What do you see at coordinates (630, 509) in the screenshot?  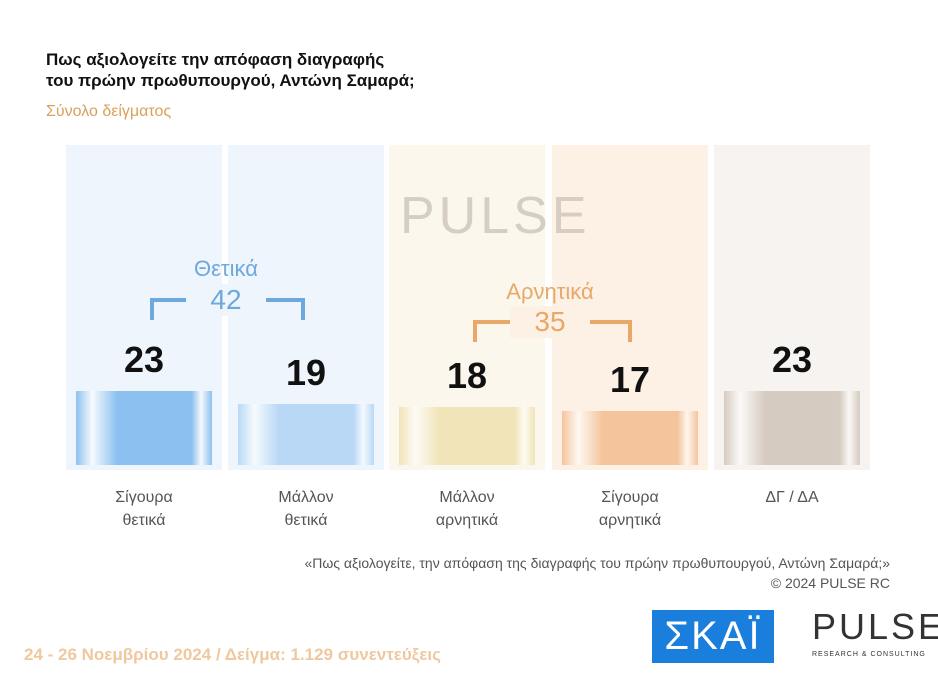 I see `category-label: Σίγουρα αρνητικά` at bounding box center [630, 509].